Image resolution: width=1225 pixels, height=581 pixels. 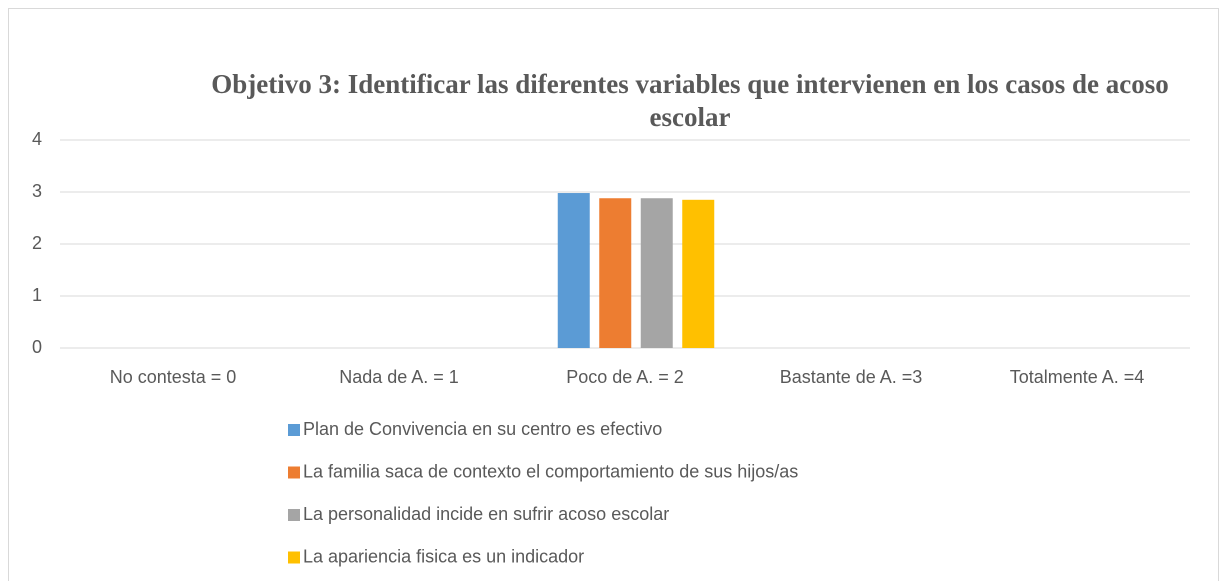 I want to click on x-tick-label: Bastante de A. =3, so click(x=851, y=377).